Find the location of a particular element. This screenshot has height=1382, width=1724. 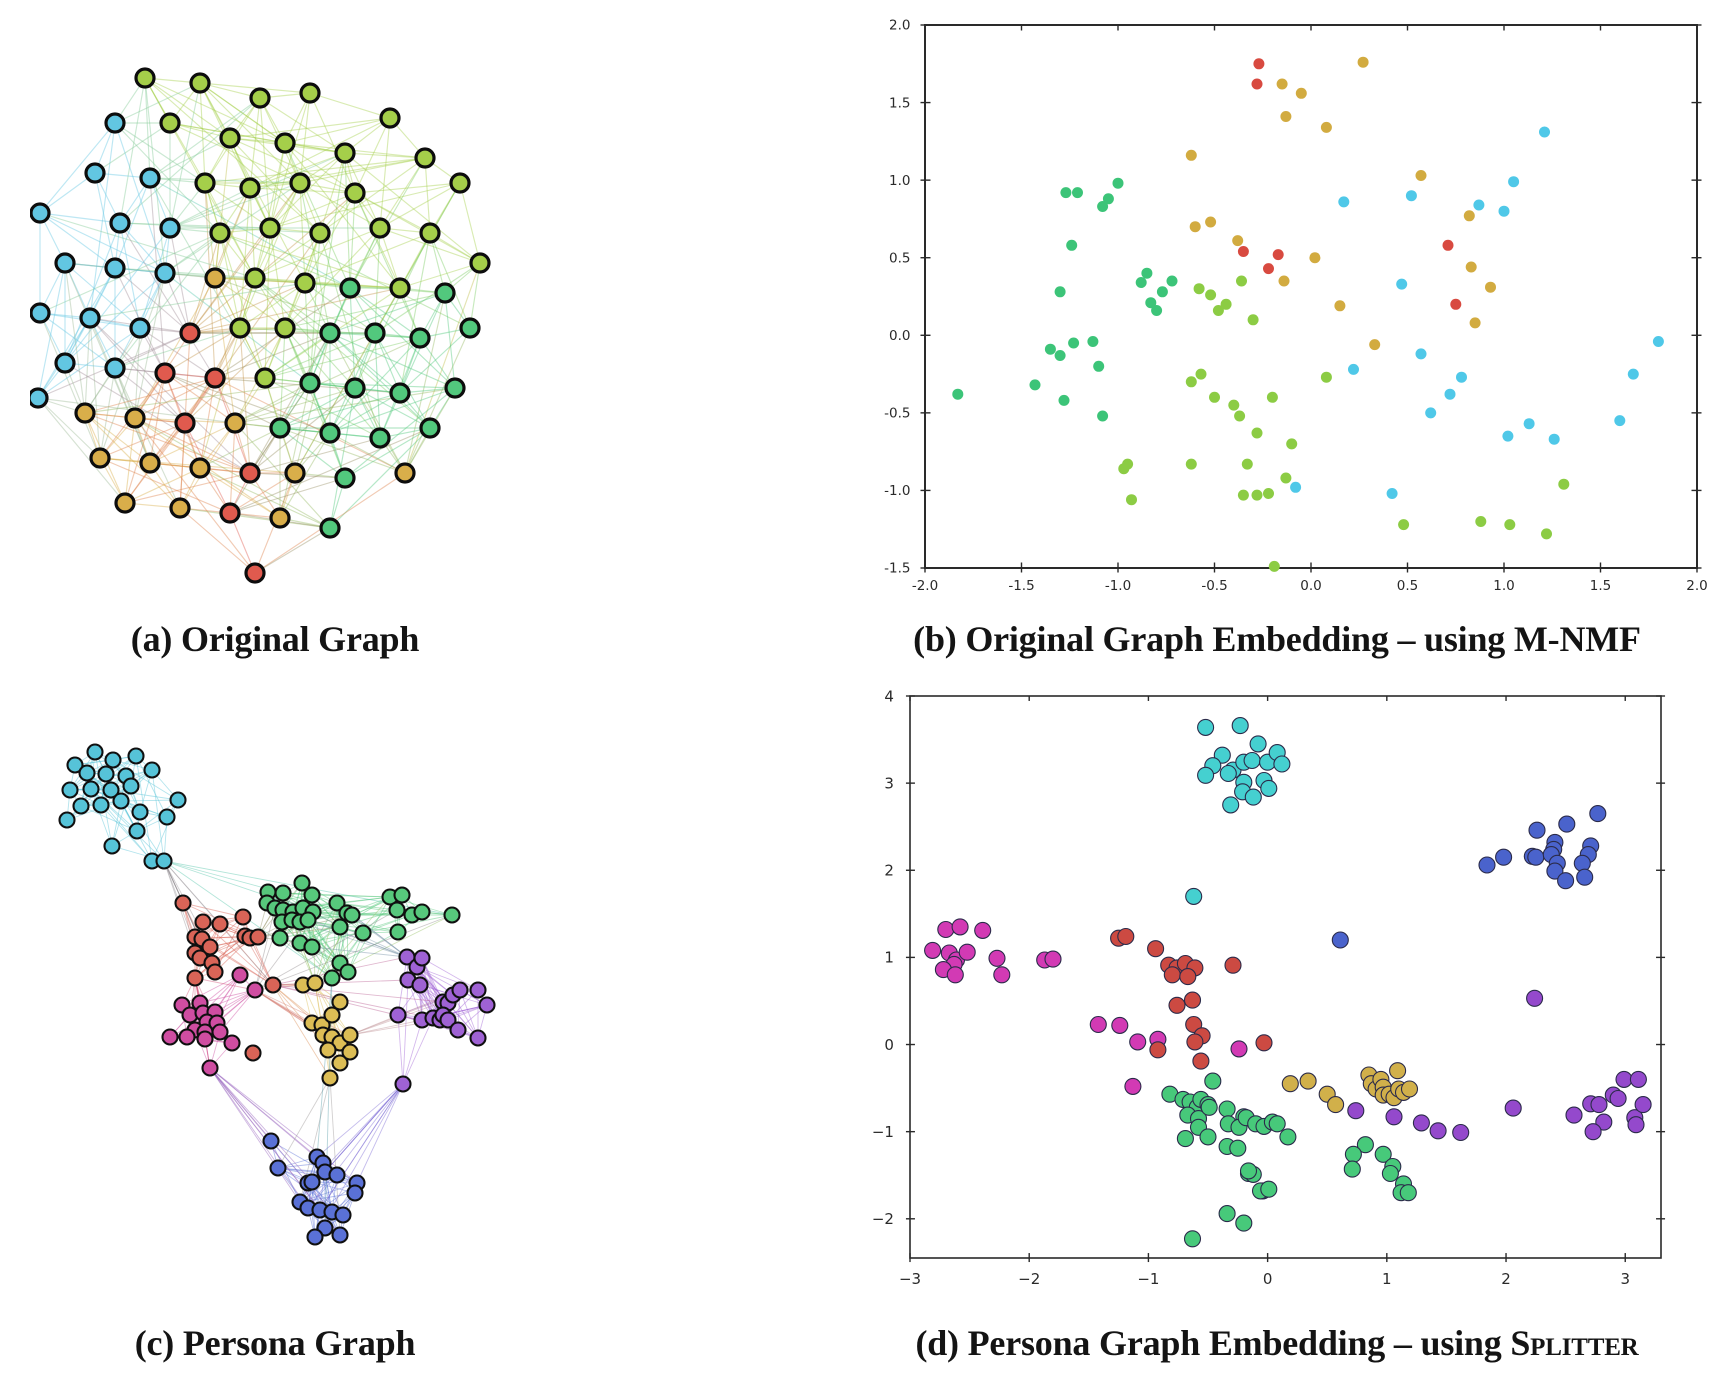

scatter-point-blue is located at coordinates (1598, 814).